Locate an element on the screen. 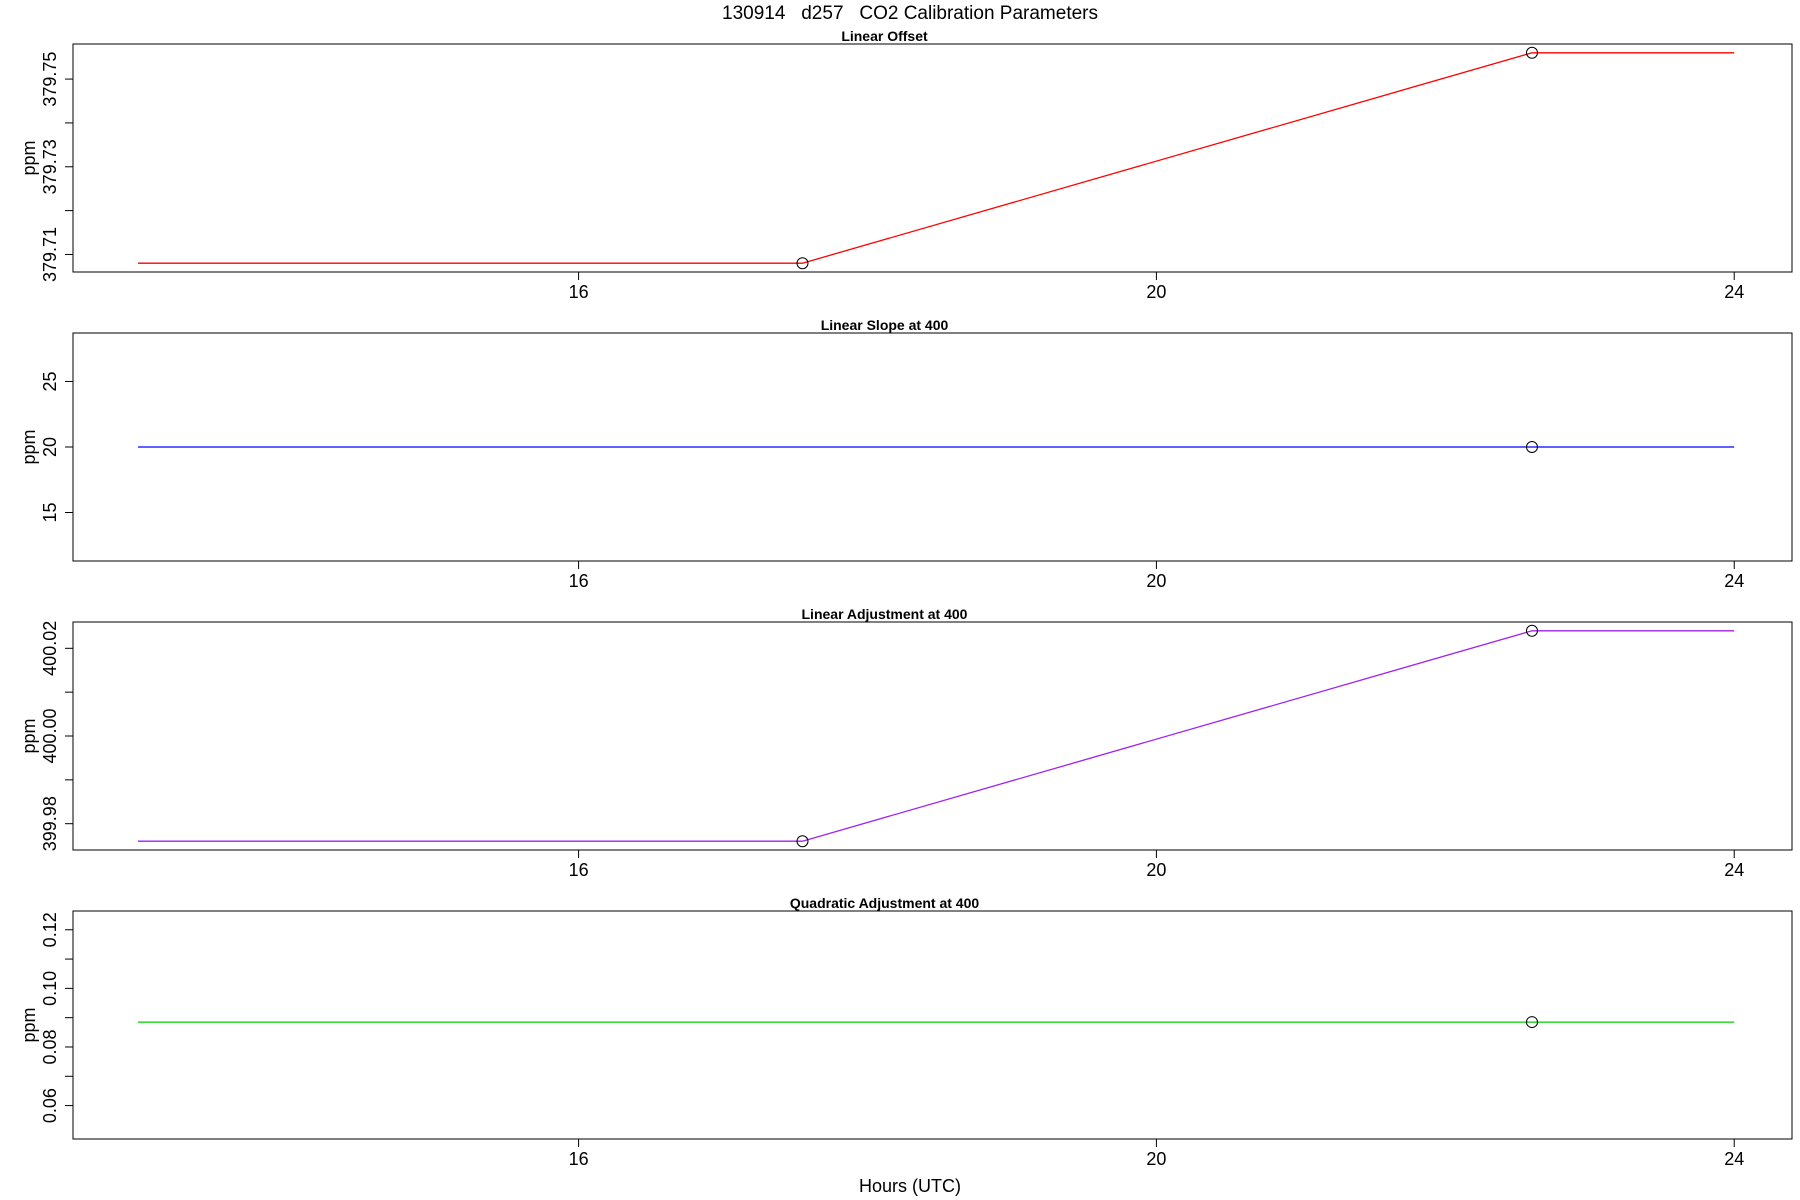 The height and width of the screenshot is (1200, 1800). y-tick-label: 0.10 is located at coordinates (50, 988).